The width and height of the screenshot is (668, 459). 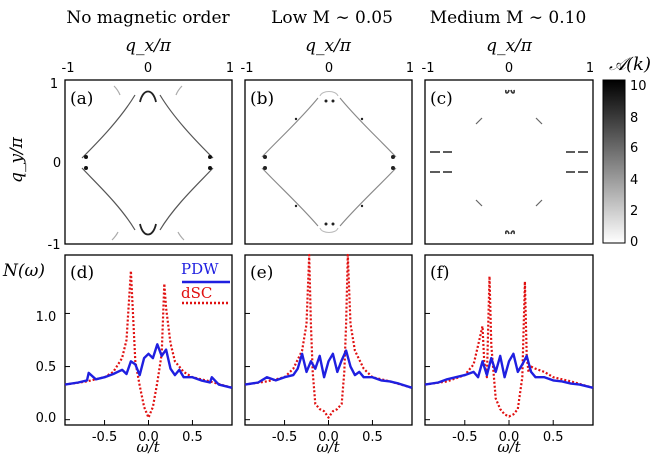 I want to click on panel-c-frame, so click(x=509, y=162).